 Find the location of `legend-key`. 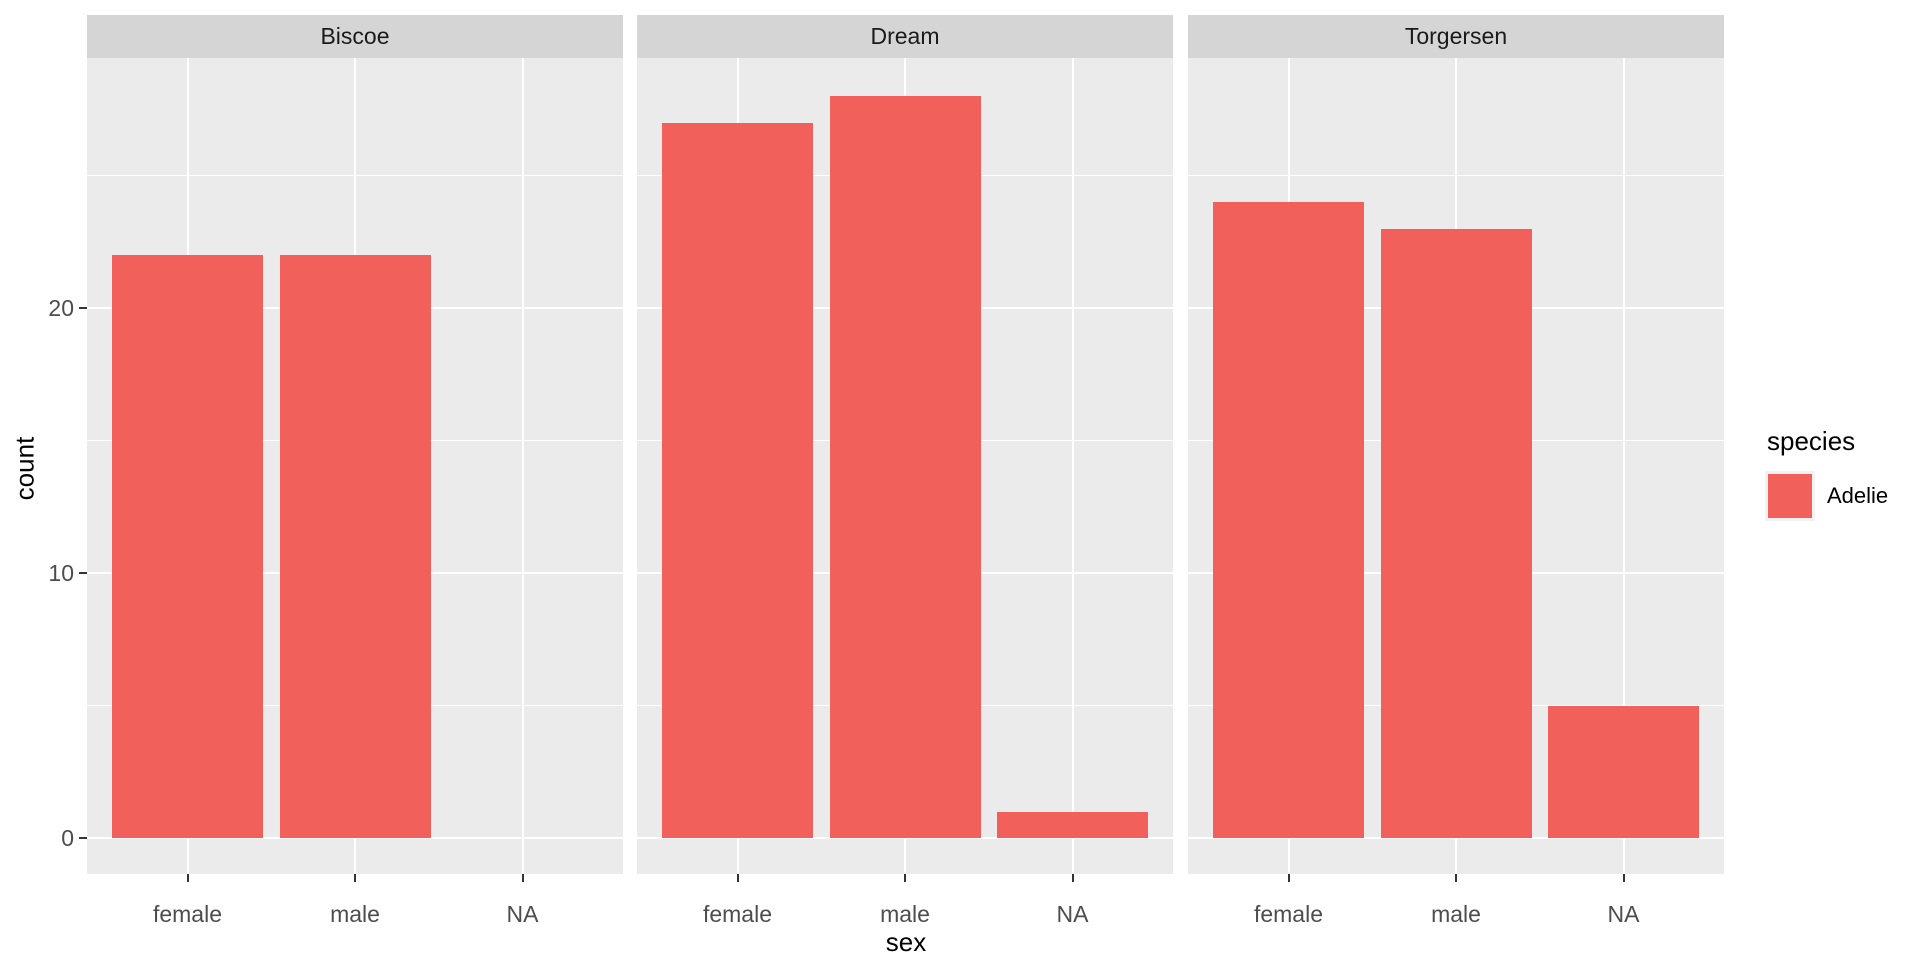

legend-key is located at coordinates (1790, 496).